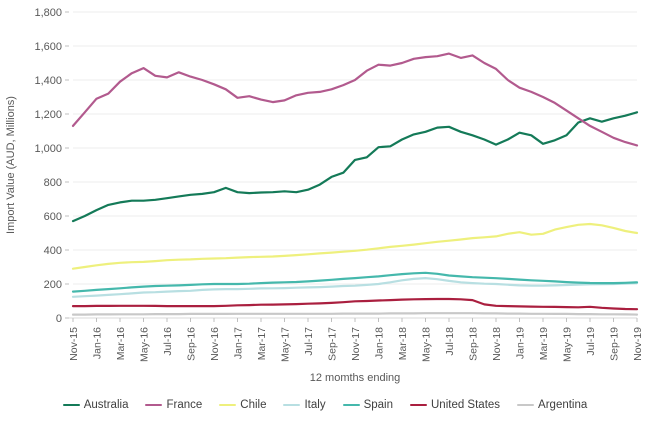 The width and height of the screenshot is (650, 423). What do you see at coordinates (48, 47) in the screenshot?
I see `y-tick-label: 1,600` at bounding box center [48, 47].